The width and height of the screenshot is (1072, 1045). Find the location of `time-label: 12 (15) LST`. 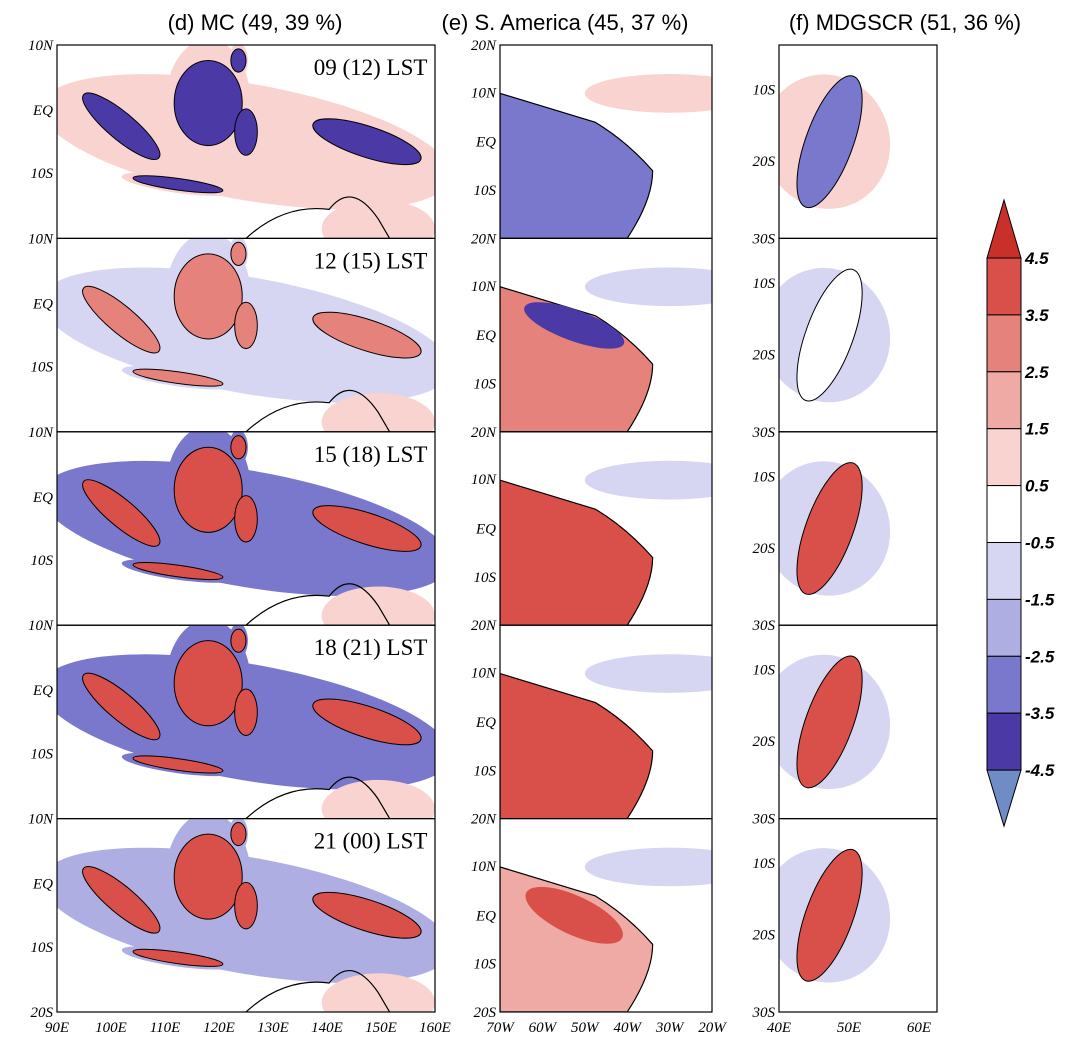

time-label: 12 (15) LST is located at coordinates (371, 260).